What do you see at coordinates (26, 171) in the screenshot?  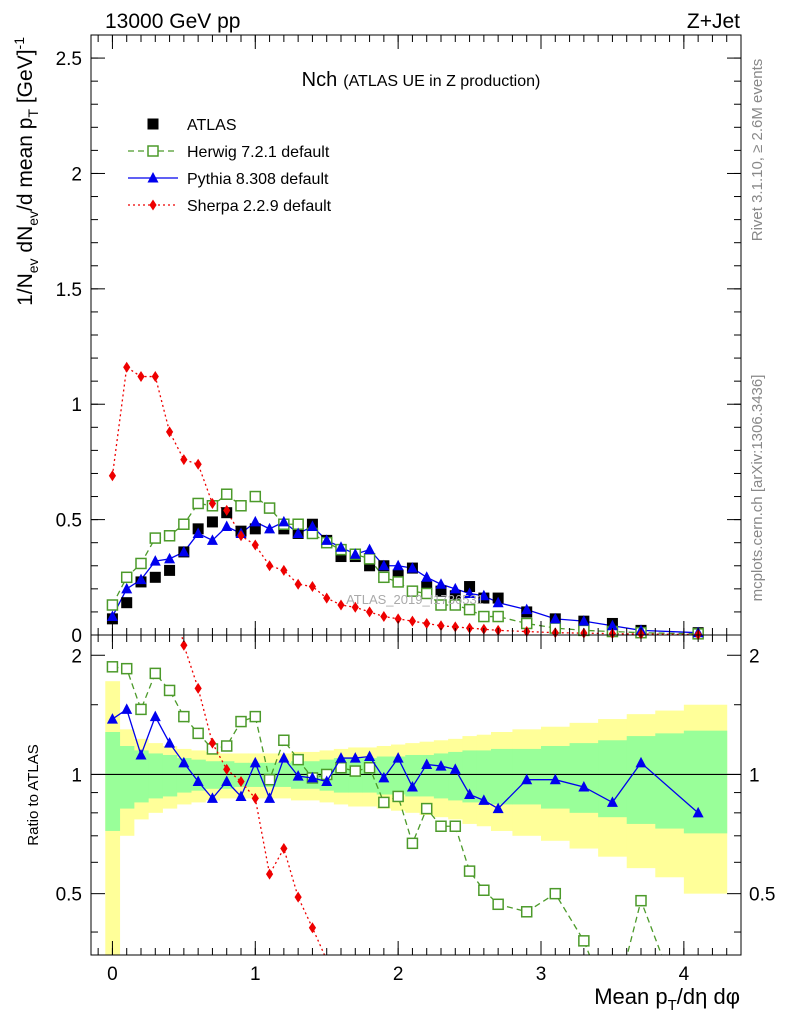 I see `y-axis-label: 1/Nev dNev/d mean pT [GeV]-1` at bounding box center [26, 171].